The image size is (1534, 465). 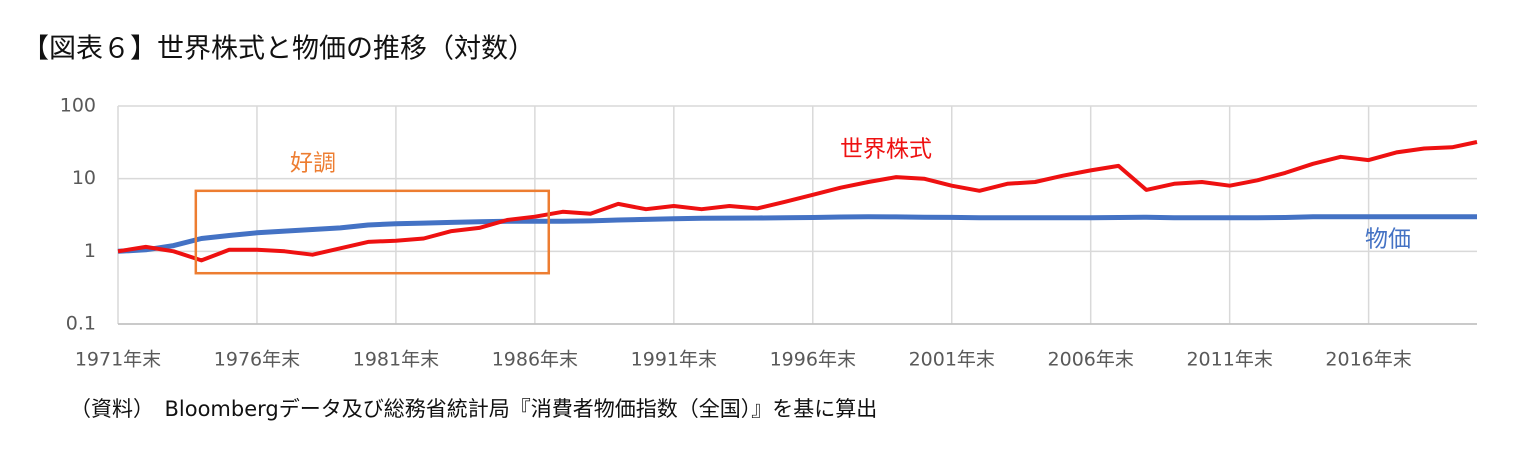 What do you see at coordinates (313, 164) in the screenshot?
I see `annotation-label: 好調` at bounding box center [313, 164].